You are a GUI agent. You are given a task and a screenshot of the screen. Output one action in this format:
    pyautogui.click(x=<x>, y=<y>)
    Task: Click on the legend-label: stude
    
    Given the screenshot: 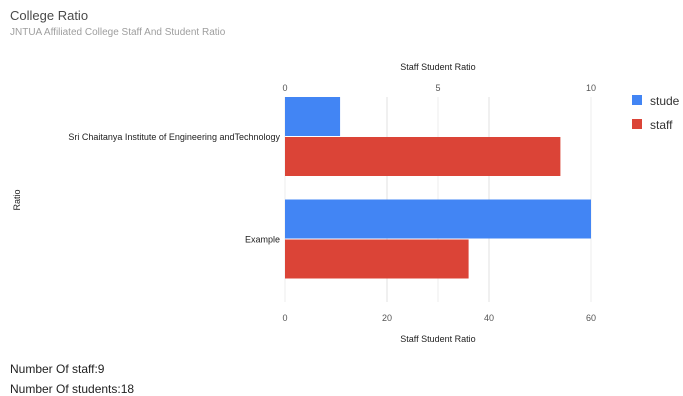 What is the action you would take?
    pyautogui.click(x=665, y=101)
    